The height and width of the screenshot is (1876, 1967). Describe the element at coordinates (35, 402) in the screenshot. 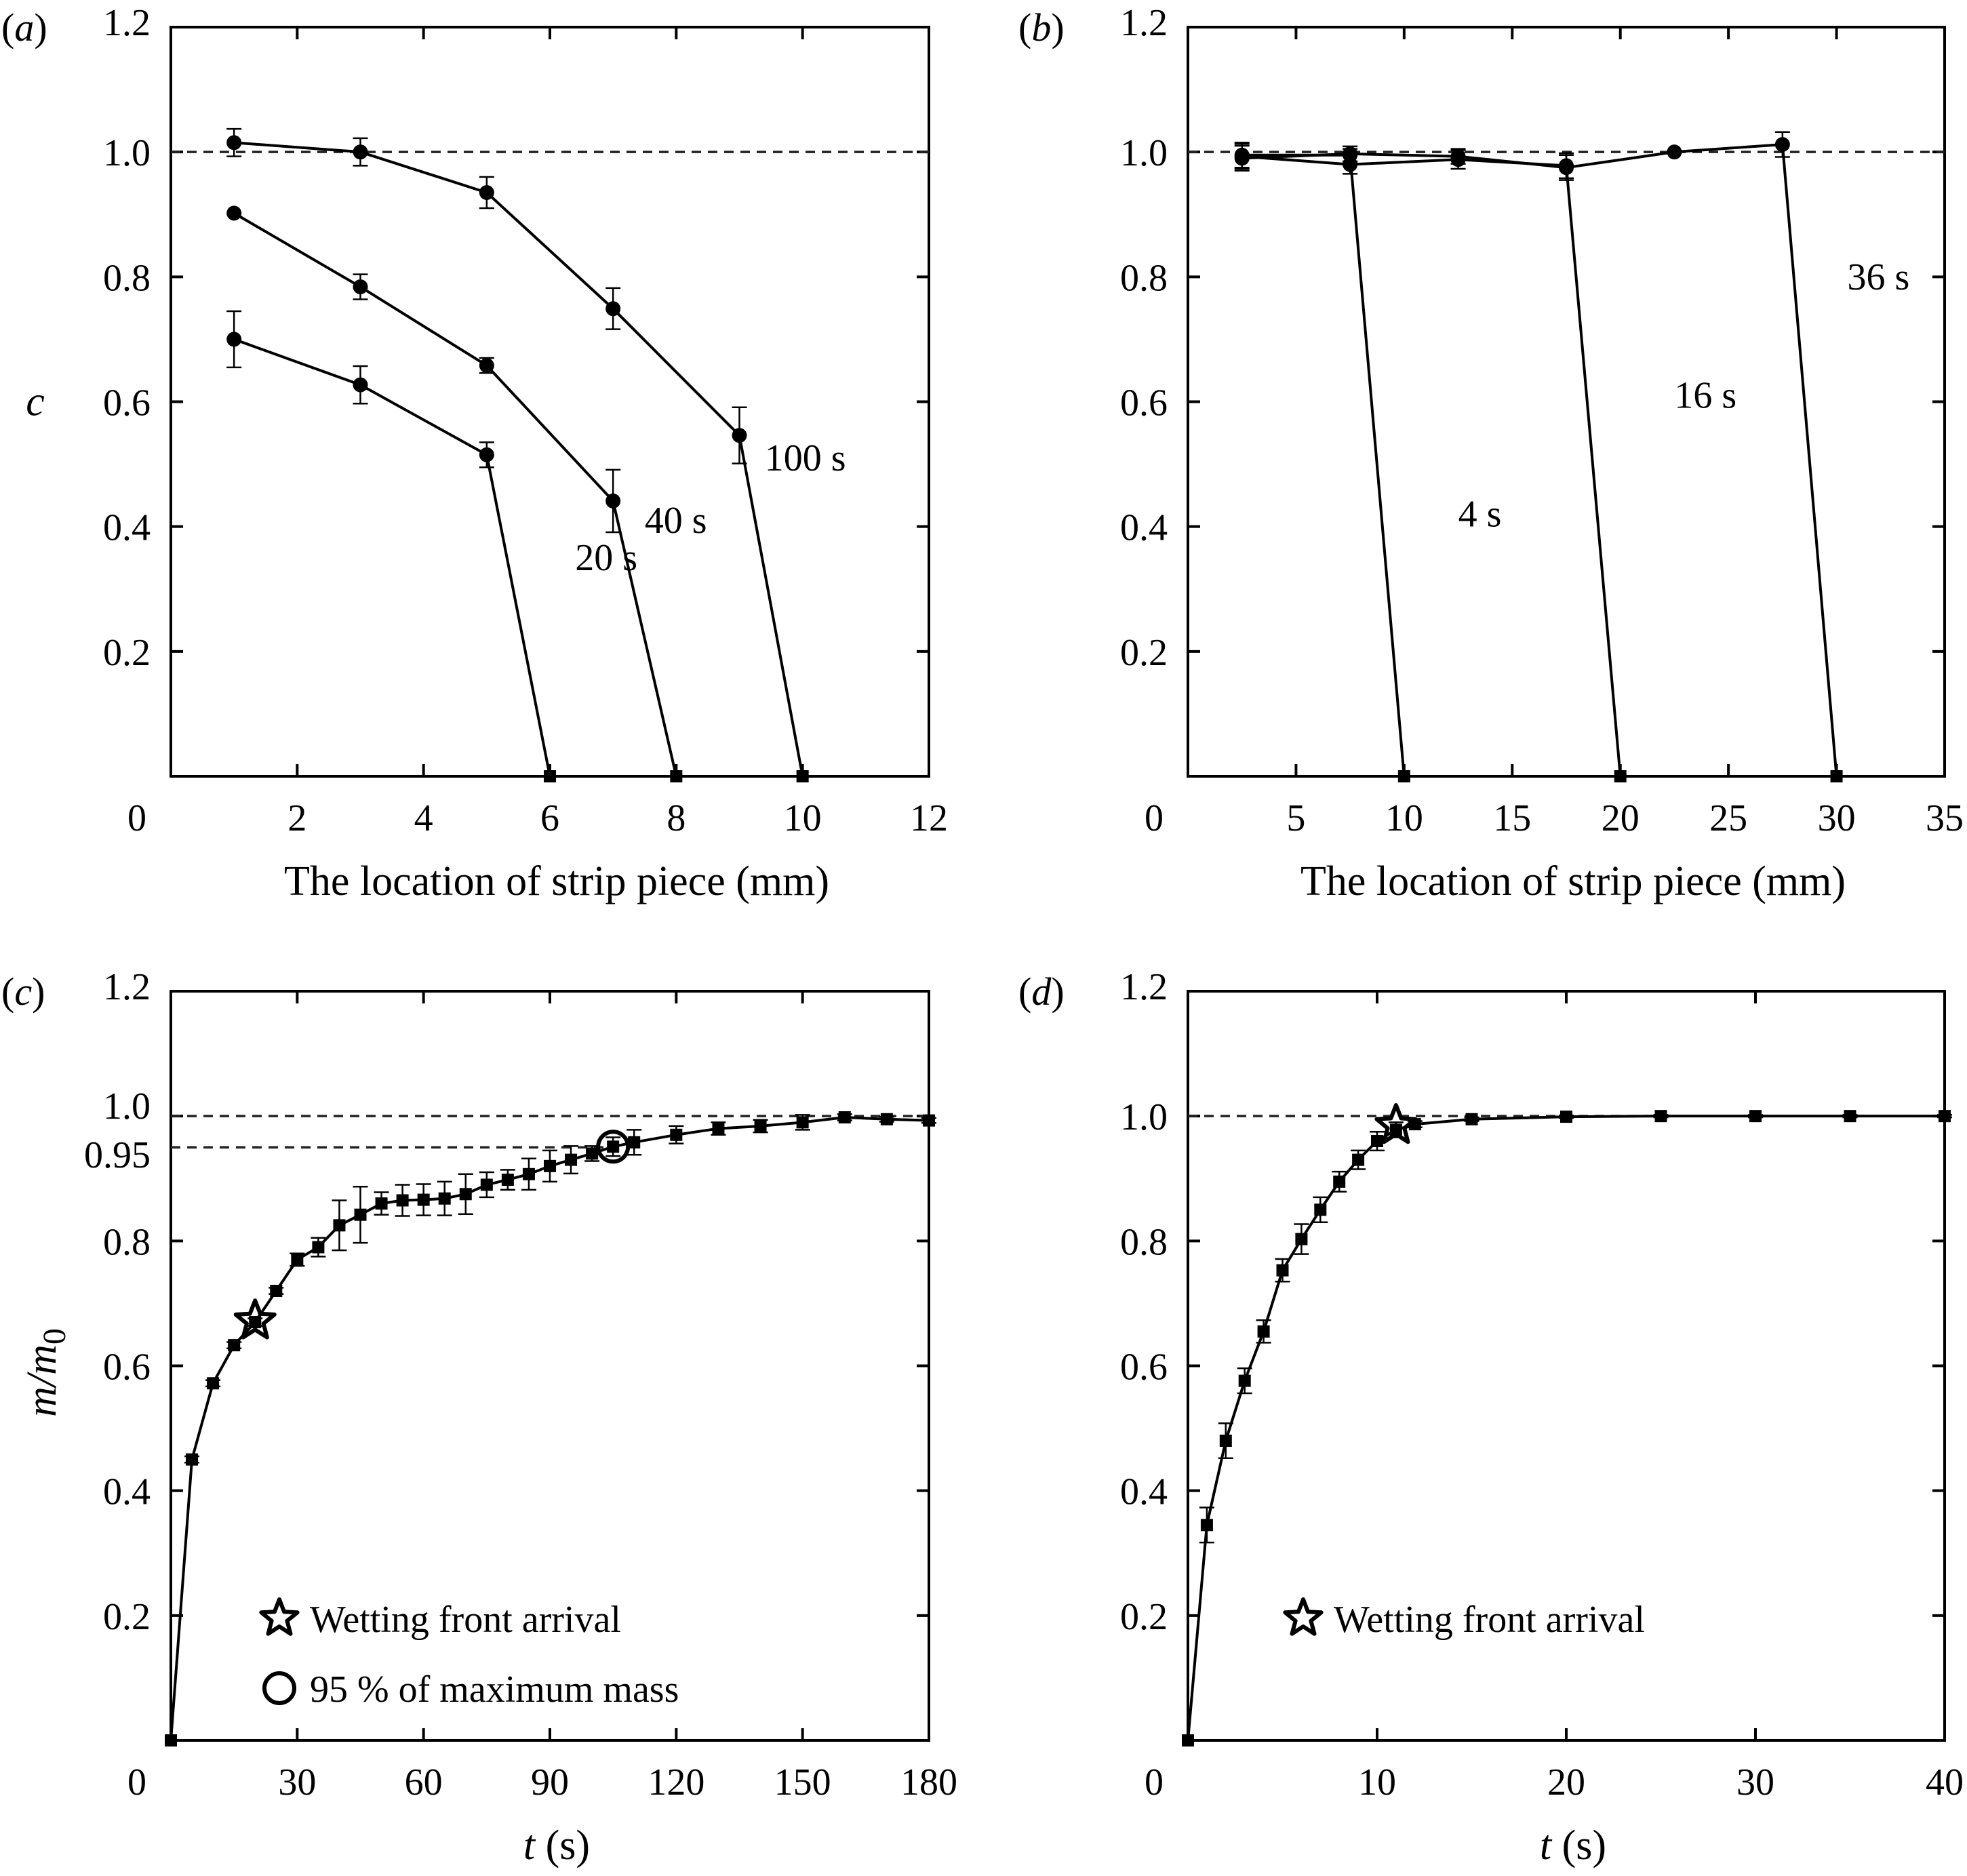

I see `y-axis-label: c` at that location.